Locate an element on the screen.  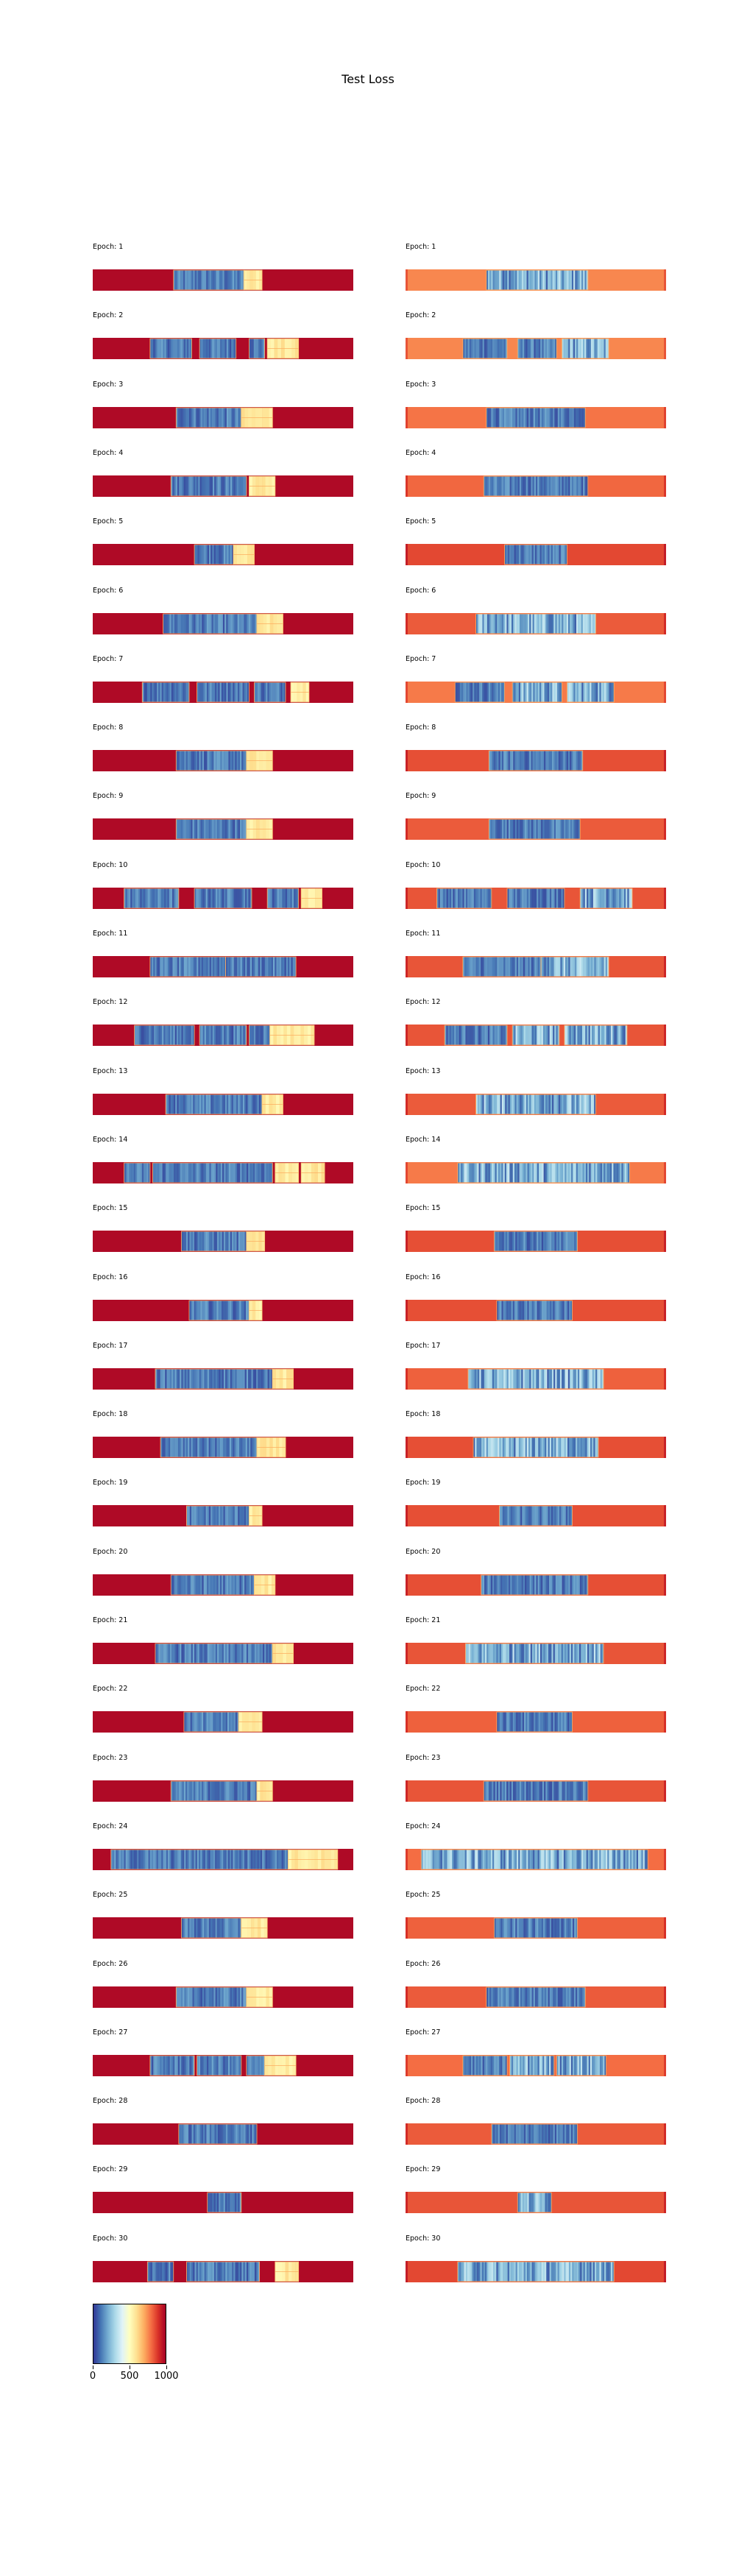
colorbar-tick-label: 1000 is located at coordinates (166, 2376).